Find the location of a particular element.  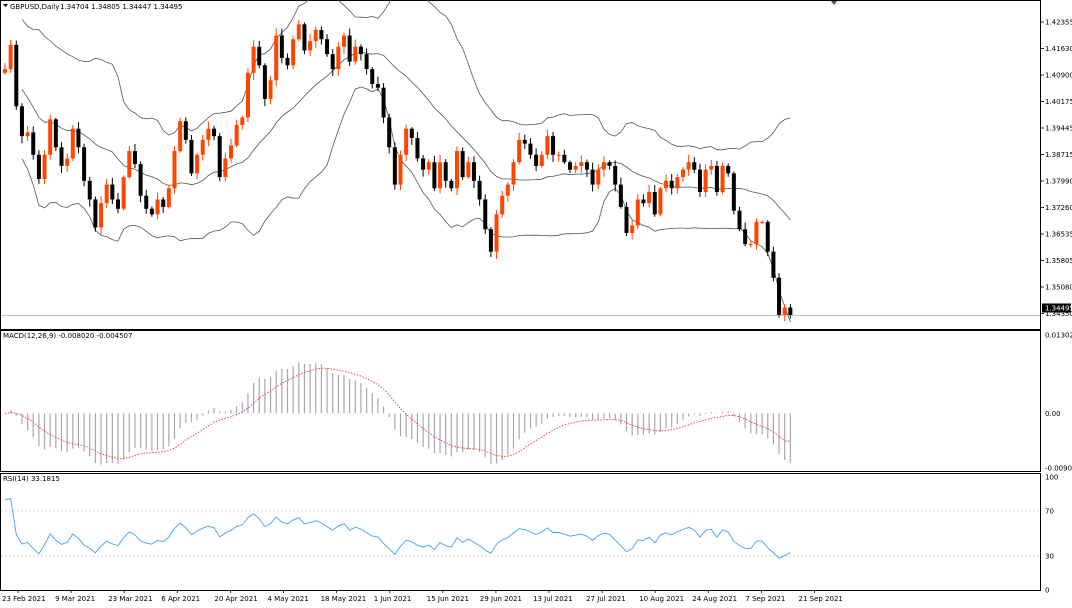

shift-marker-icon is located at coordinates (834, 3).